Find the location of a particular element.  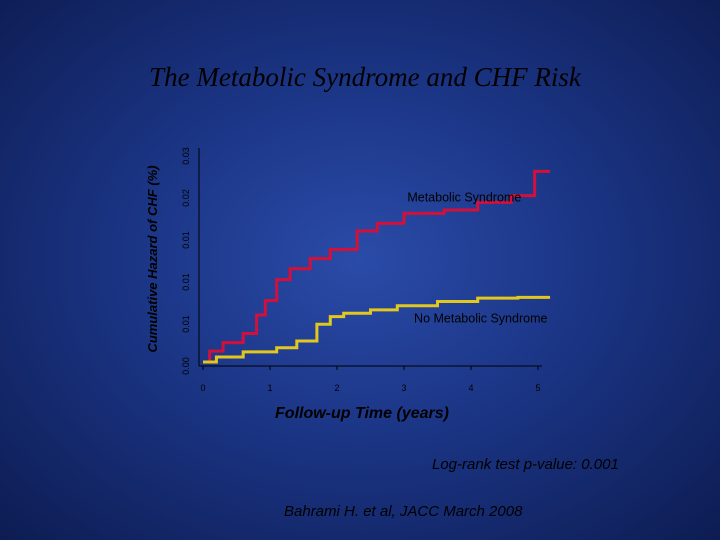

y-tick-label: 0.02 is located at coordinates (186, 198).